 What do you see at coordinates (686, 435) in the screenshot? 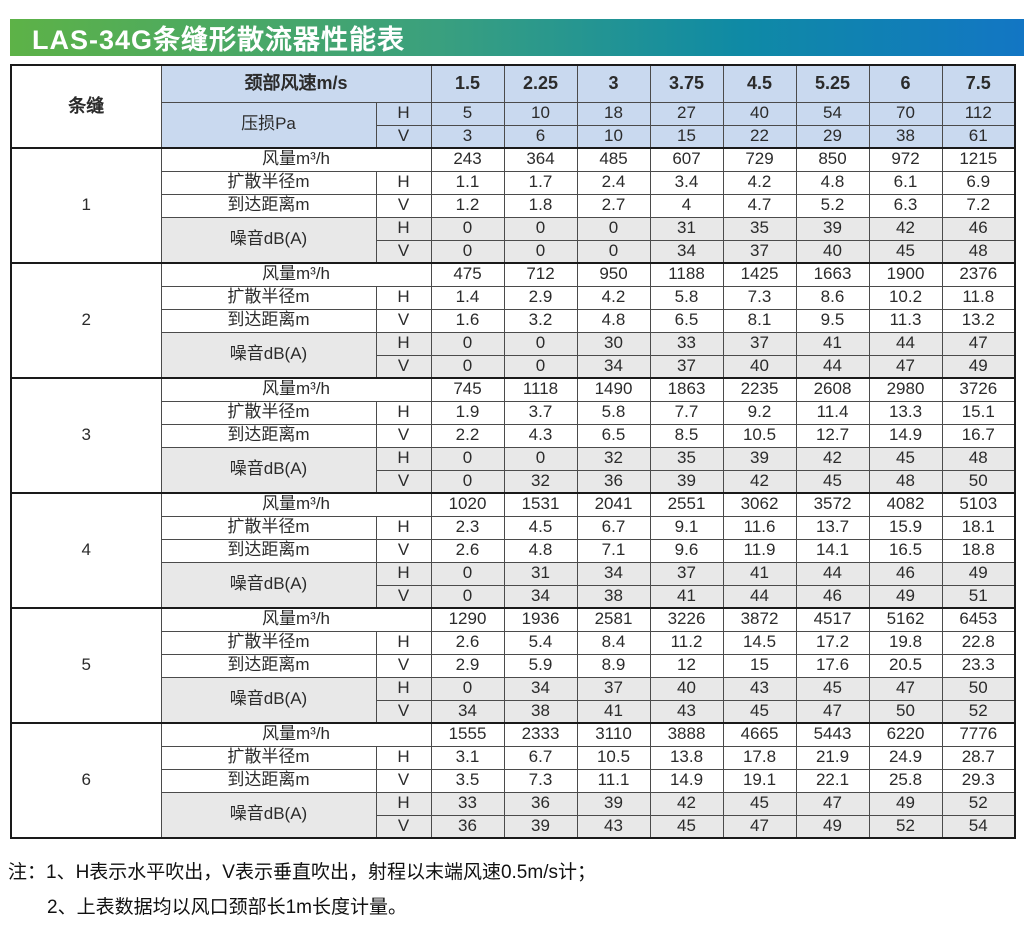
I see `distance-v-value-cell: 8.5` at bounding box center [686, 435].